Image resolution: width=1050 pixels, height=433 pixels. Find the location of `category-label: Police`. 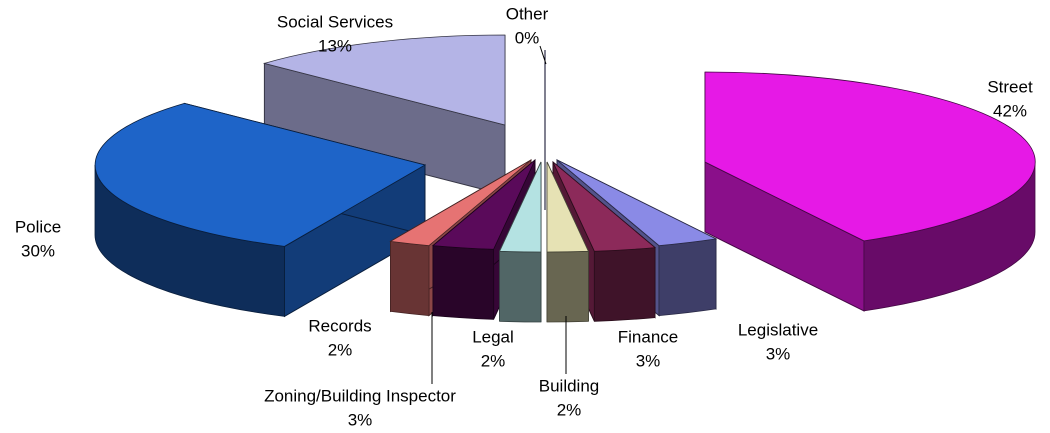

category-label: Police is located at coordinates (38, 226).